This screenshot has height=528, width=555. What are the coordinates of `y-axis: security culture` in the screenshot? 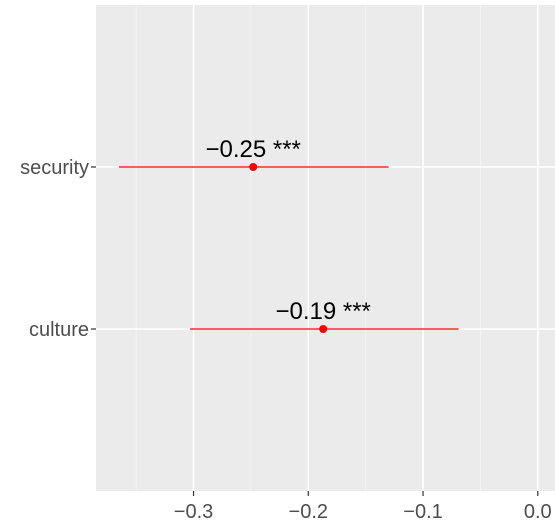 It's located at (58, 249).